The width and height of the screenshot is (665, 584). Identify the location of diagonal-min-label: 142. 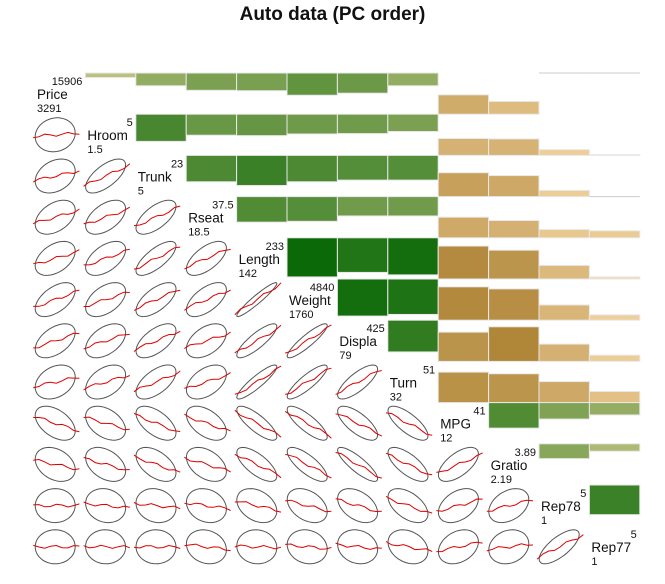
(248, 274).